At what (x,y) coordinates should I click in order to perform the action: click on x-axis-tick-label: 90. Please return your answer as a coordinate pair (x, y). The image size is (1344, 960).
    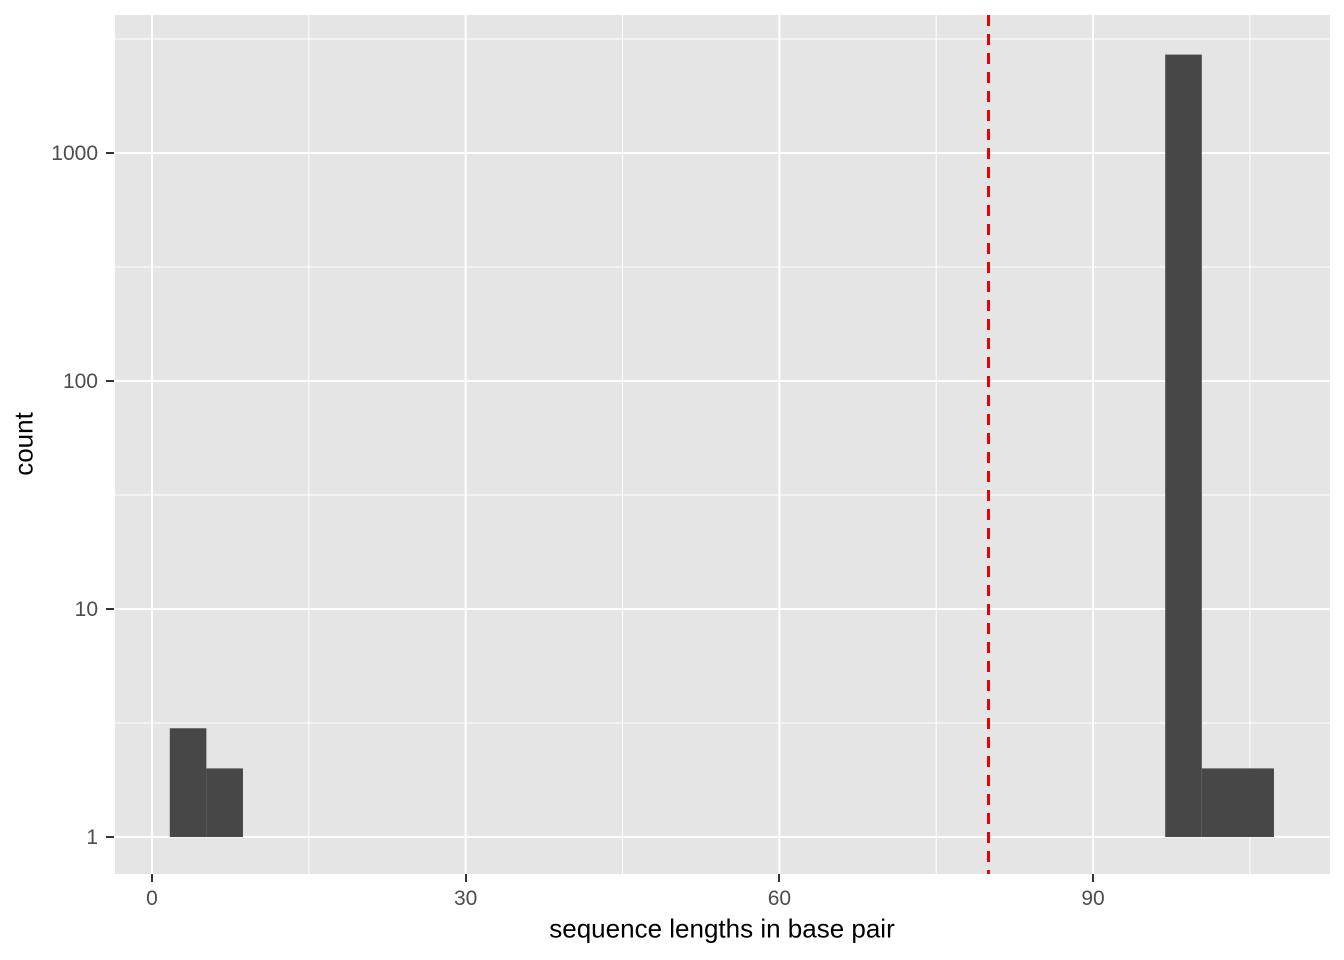
    Looking at the image, I should click on (1093, 898).